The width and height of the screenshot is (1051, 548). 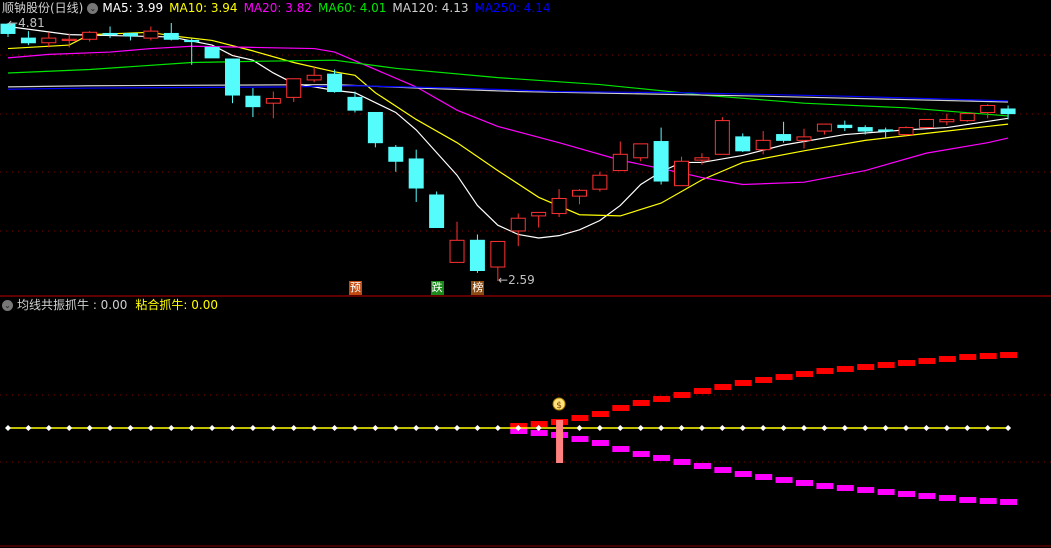 I want to click on money-bag-symbol: $, so click(x=559, y=406).